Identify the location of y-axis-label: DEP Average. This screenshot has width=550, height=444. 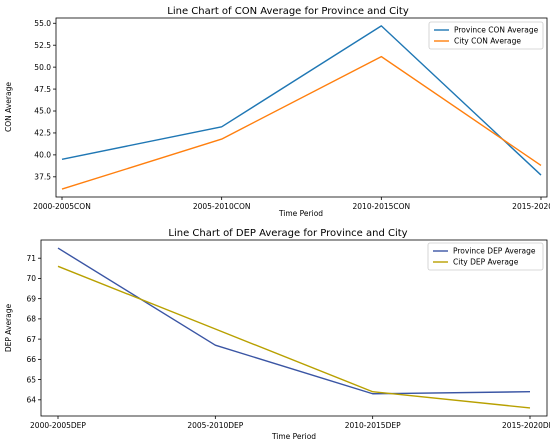
(8, 328).